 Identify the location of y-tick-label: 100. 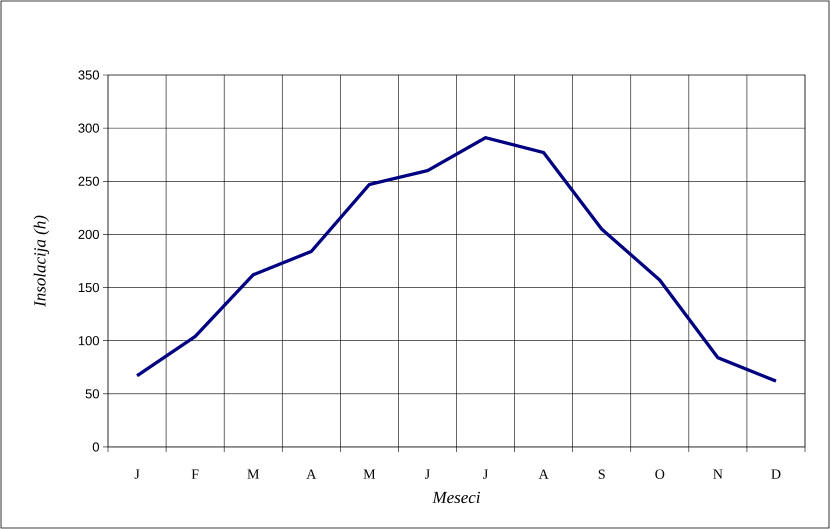
(88, 341).